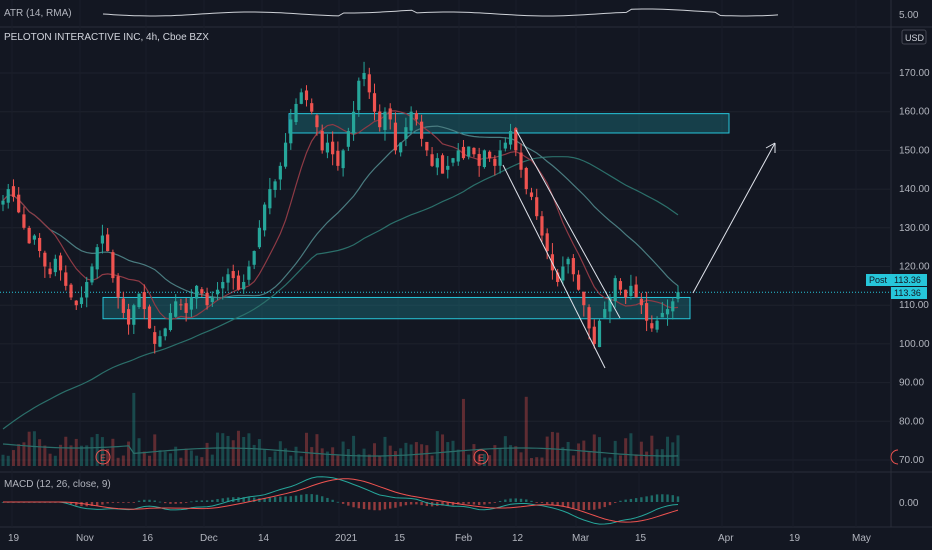  I want to click on price-tick-label: 90.00, so click(911, 383).